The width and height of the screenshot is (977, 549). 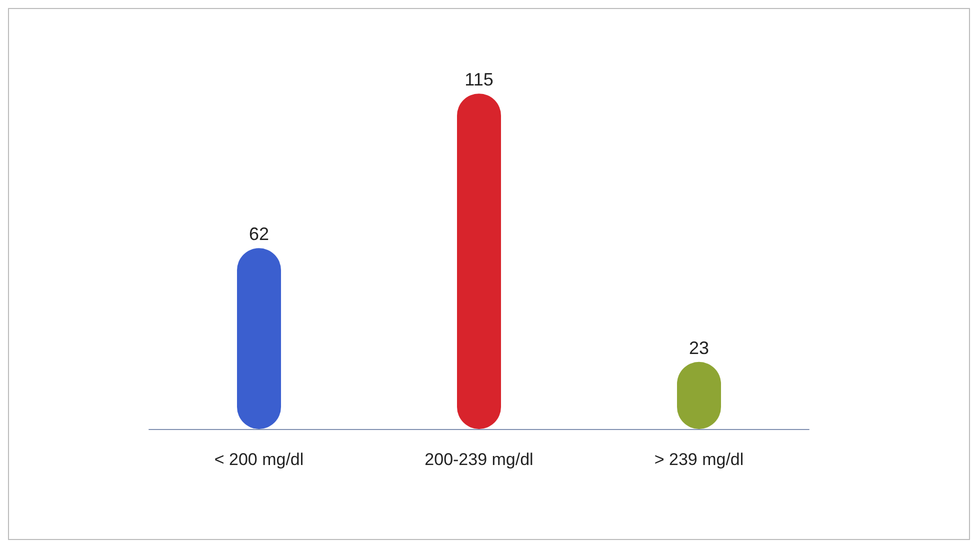 I want to click on x-tick-label: 200-239 mg/dl, so click(x=479, y=459).